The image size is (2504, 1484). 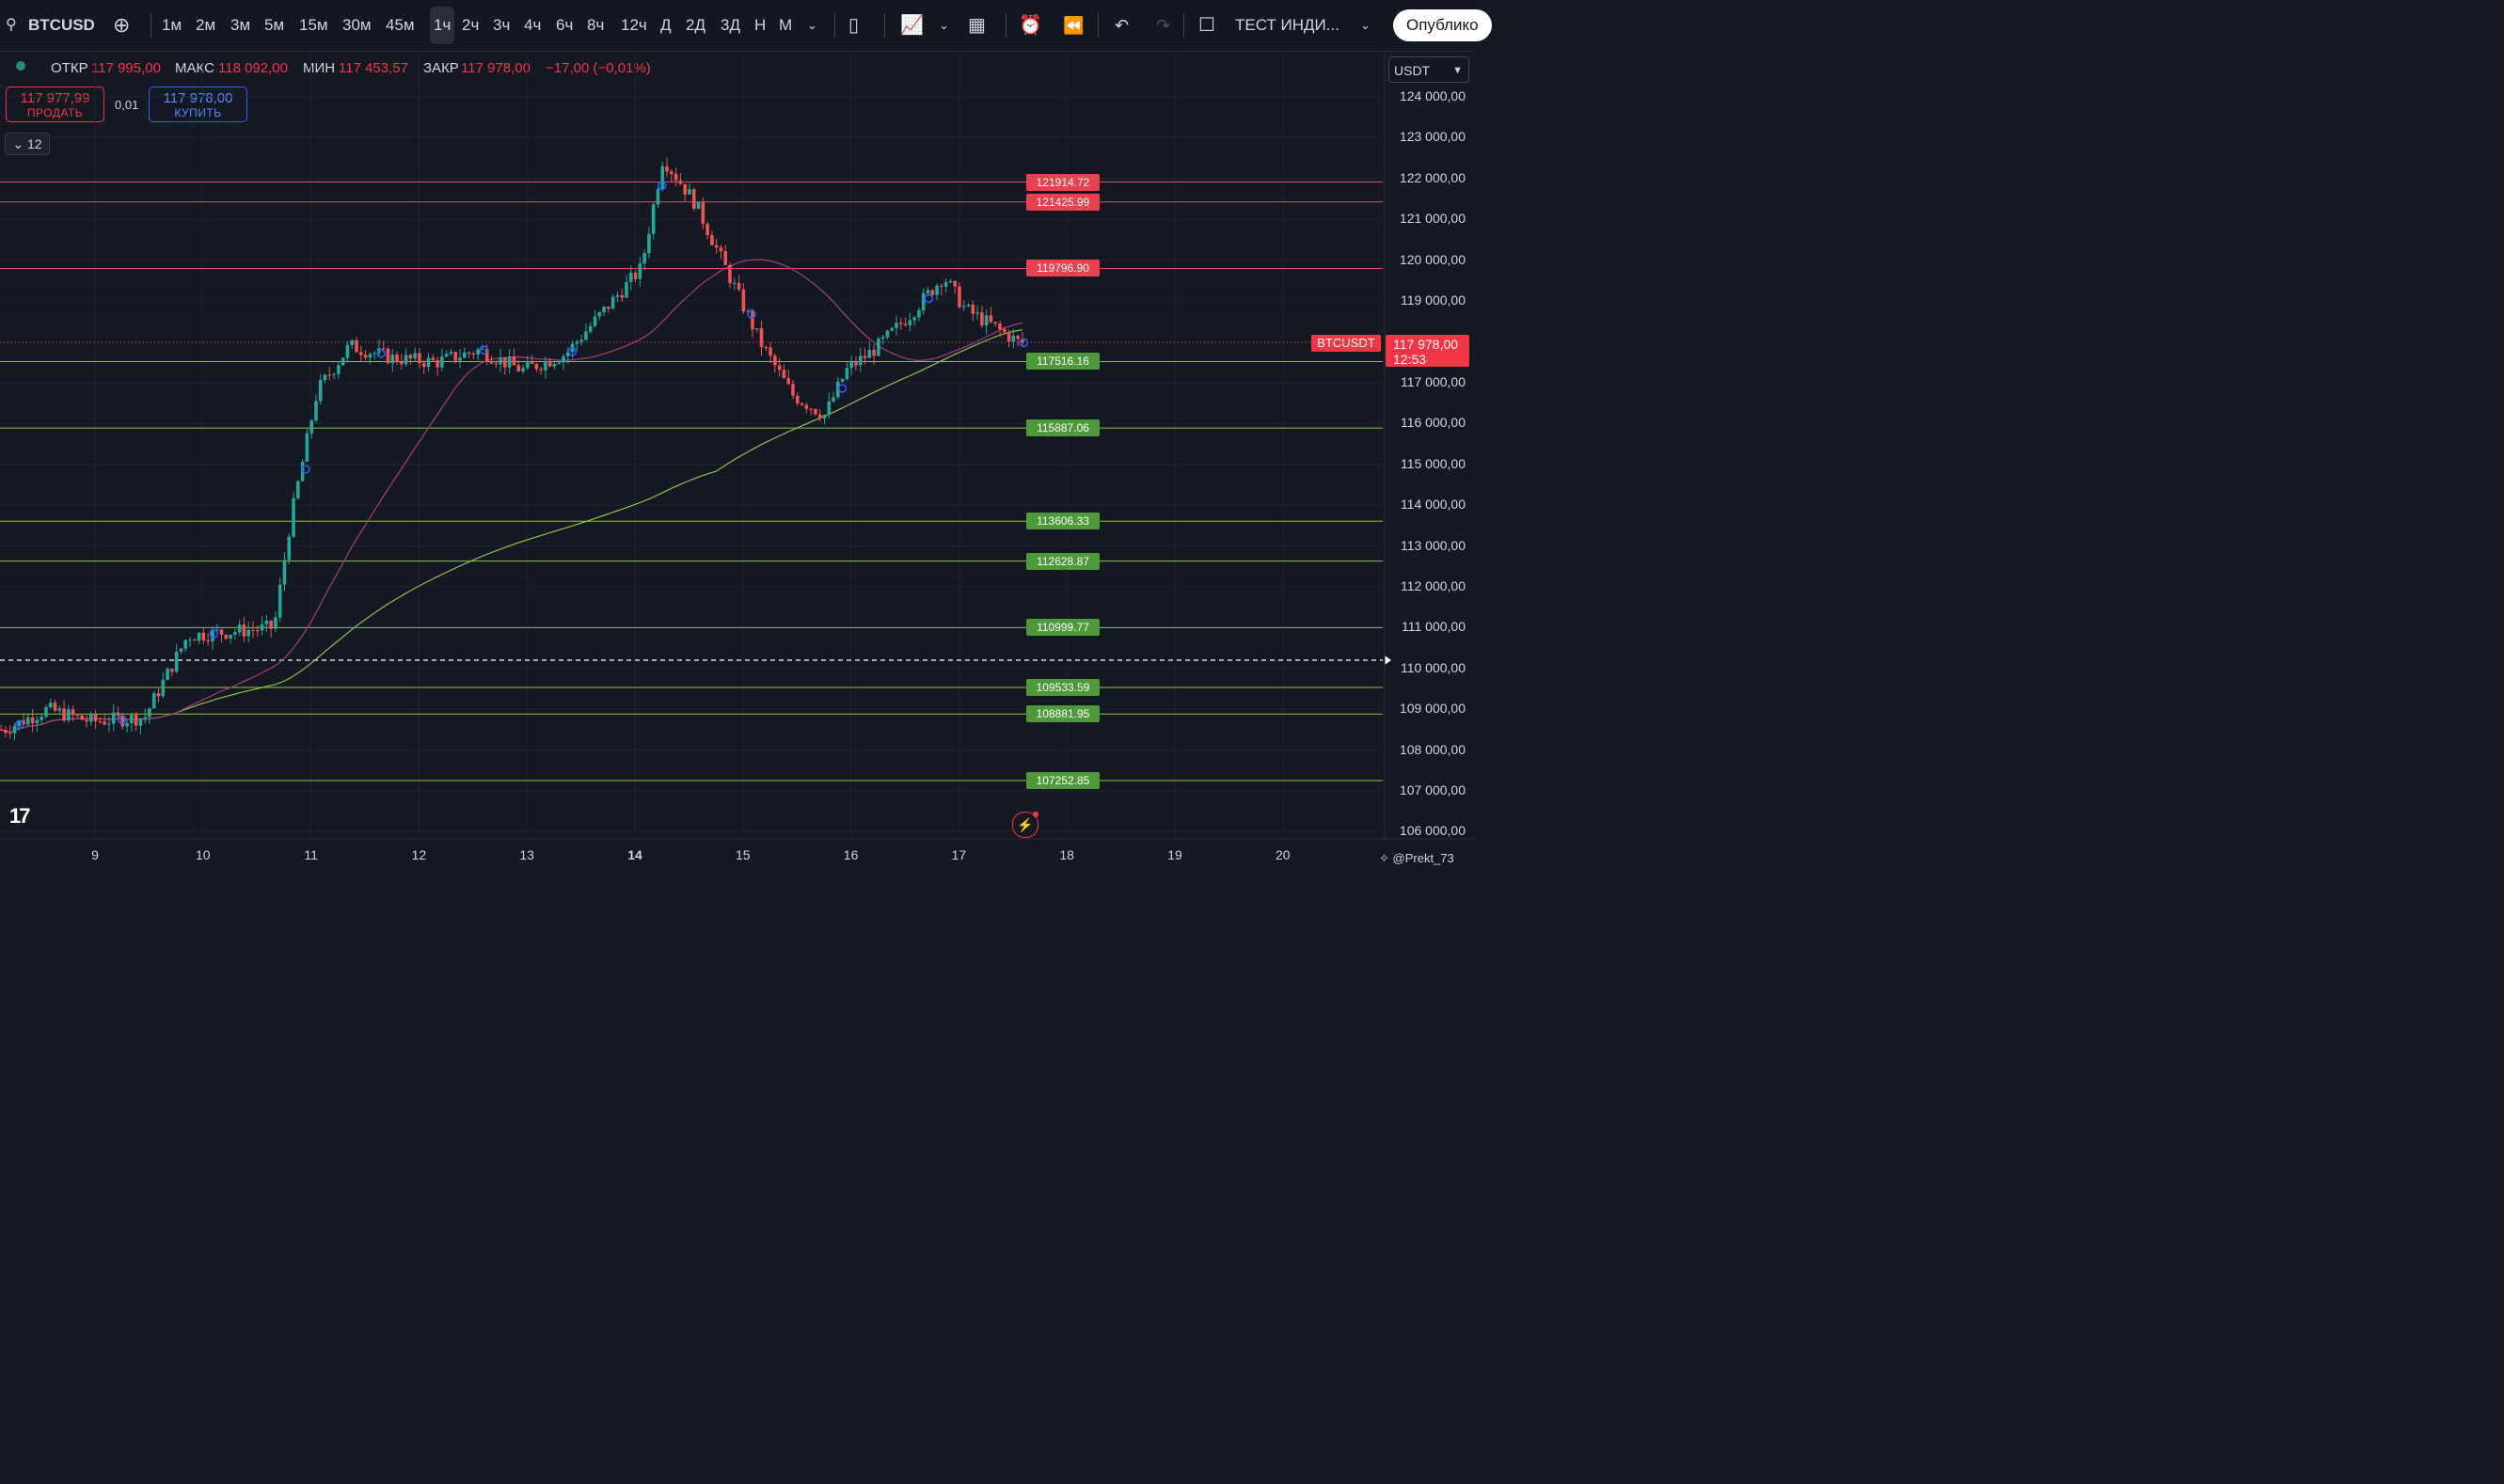 What do you see at coordinates (61, 25) in the screenshot?
I see `symbol-search: BTCUSD` at bounding box center [61, 25].